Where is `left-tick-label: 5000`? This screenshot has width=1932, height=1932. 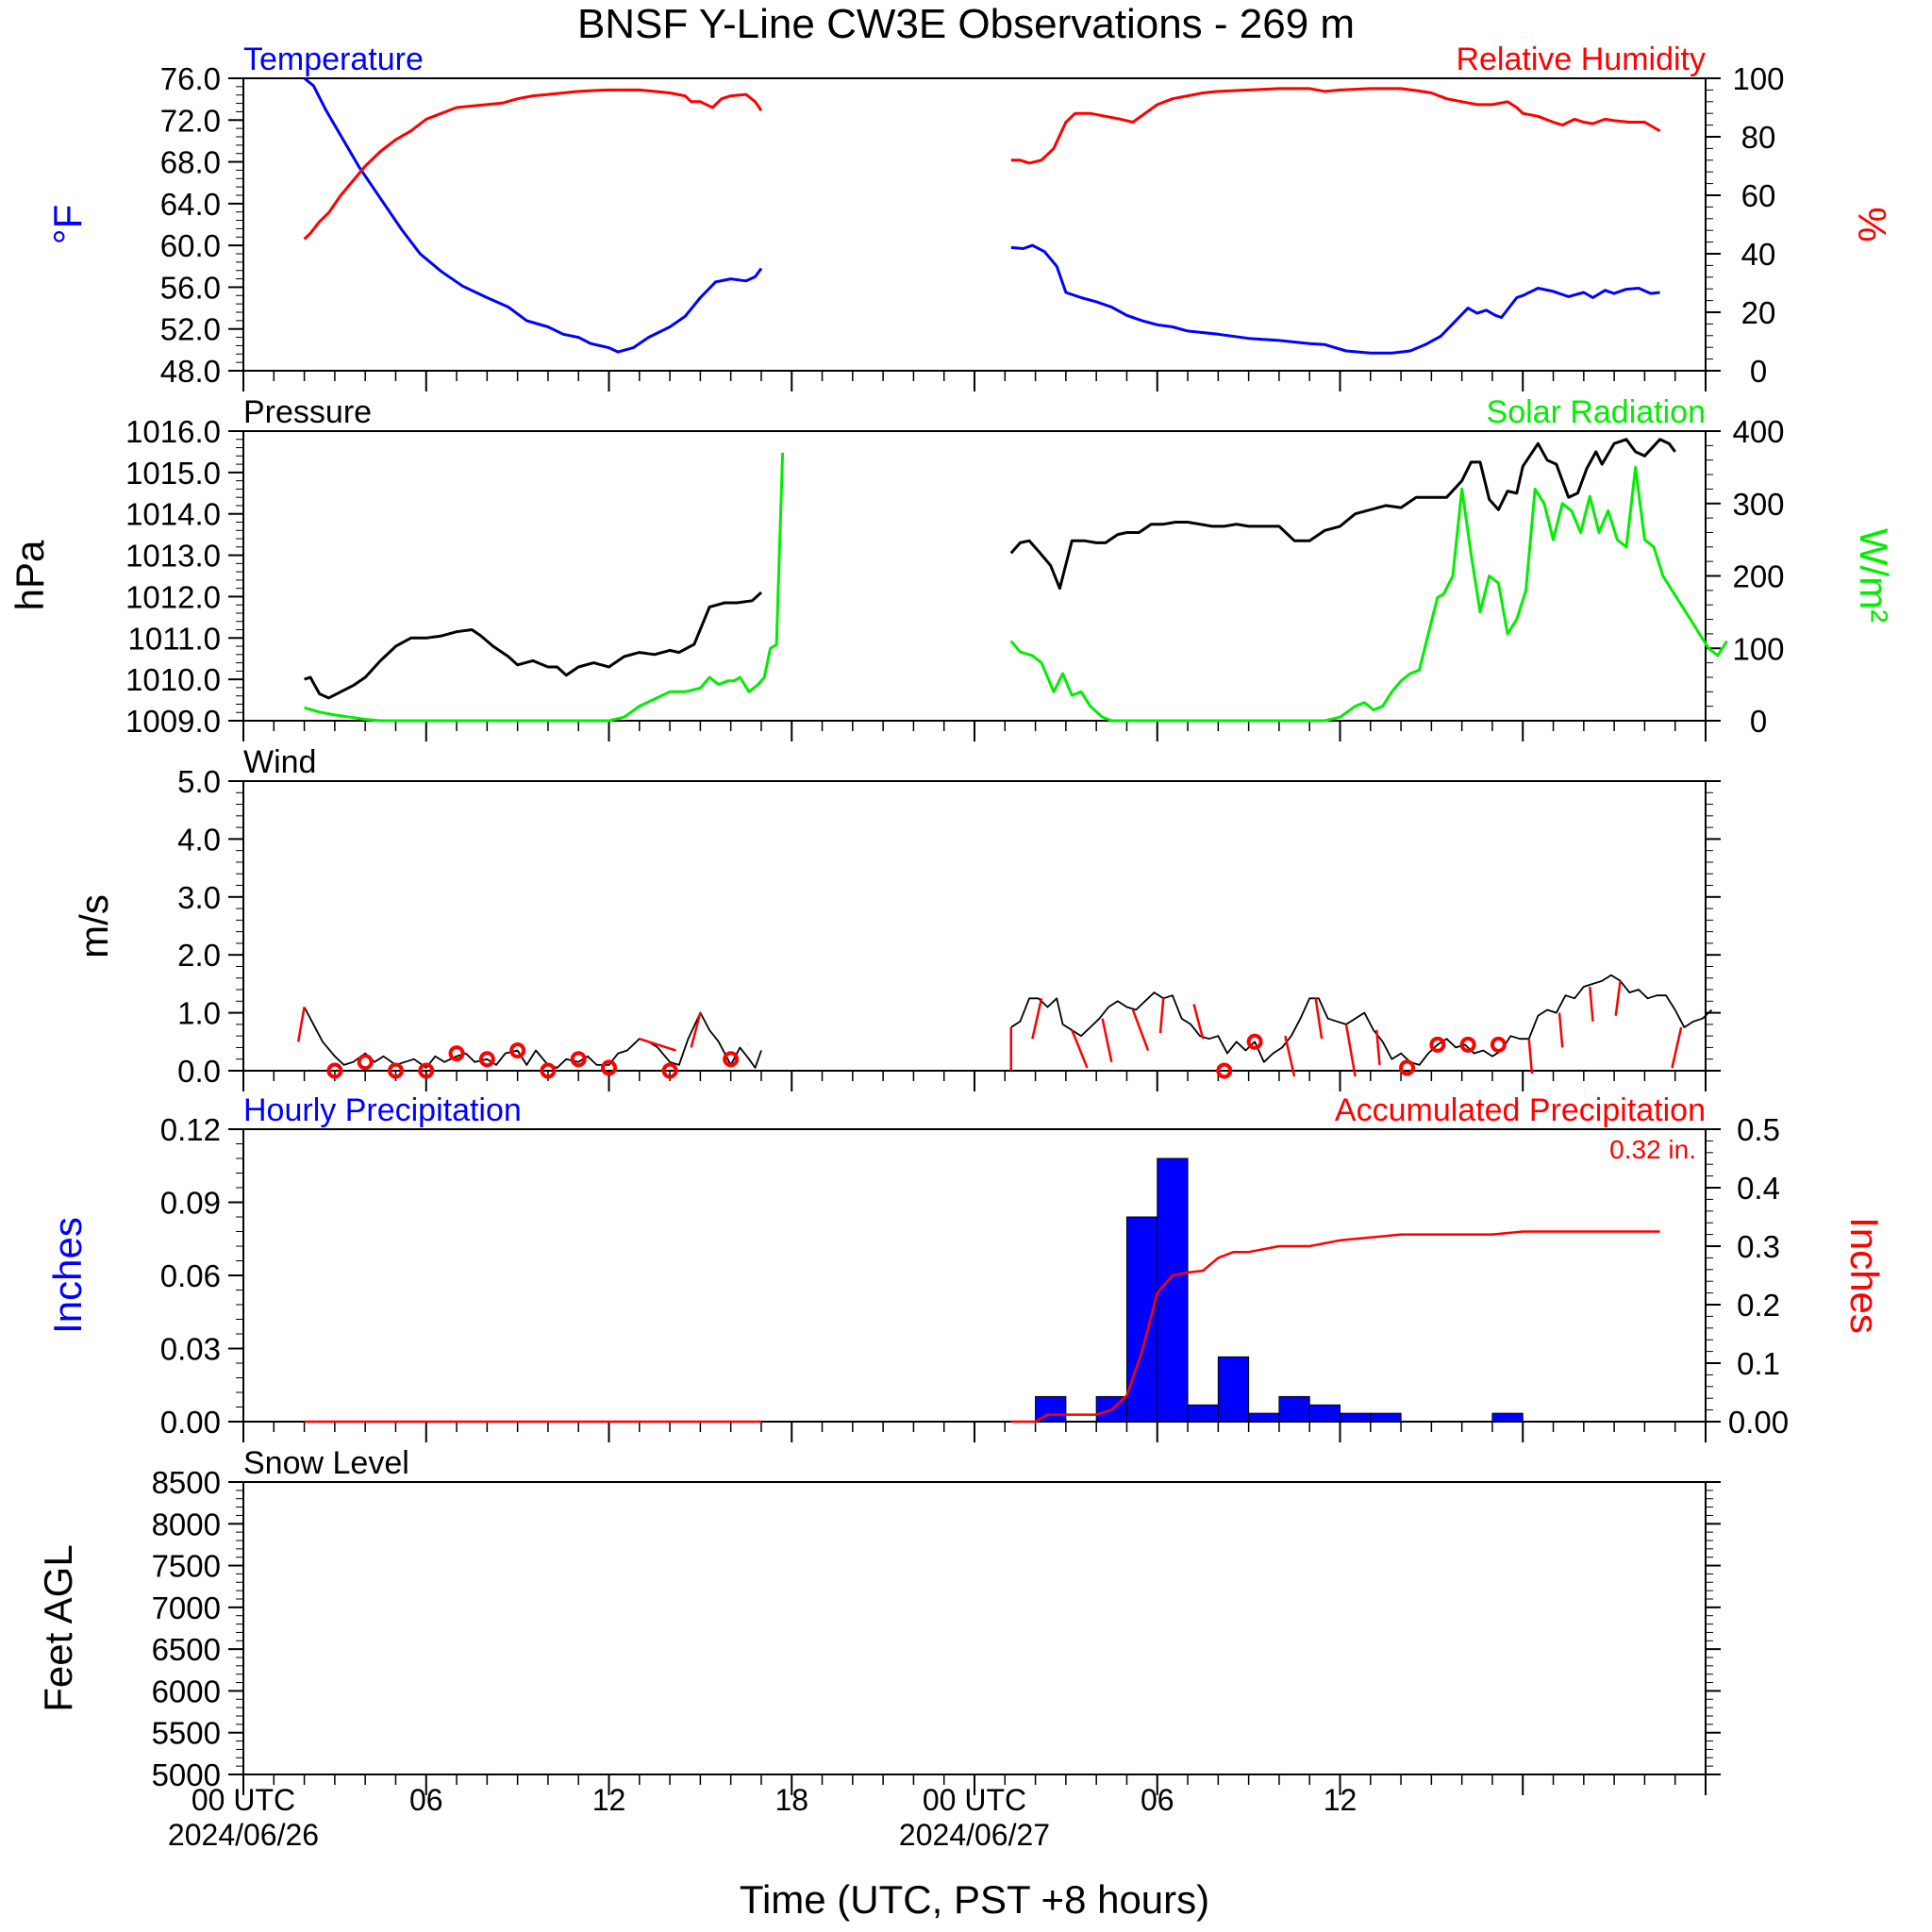
left-tick-label: 5000 is located at coordinates (186, 1775).